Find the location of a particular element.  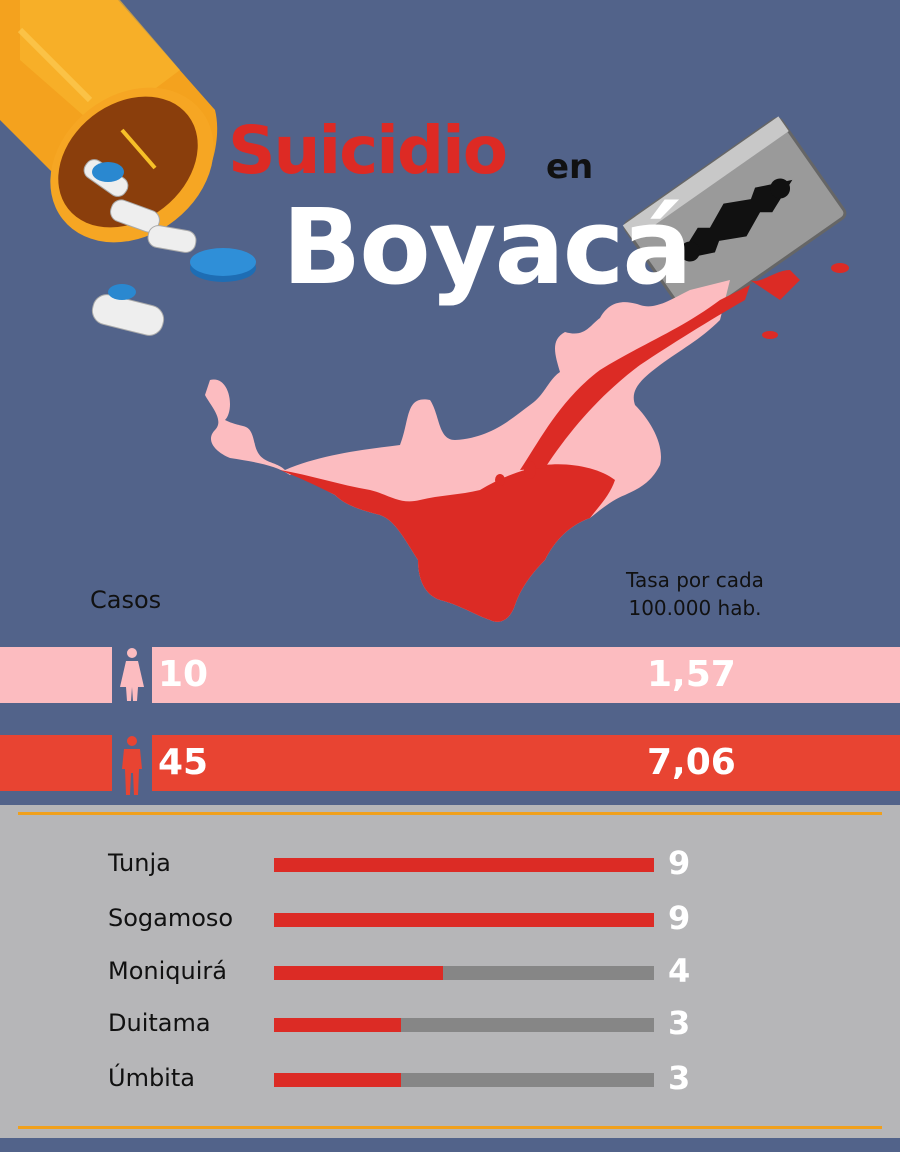

city-label: Tunja is located at coordinates (139, 863).